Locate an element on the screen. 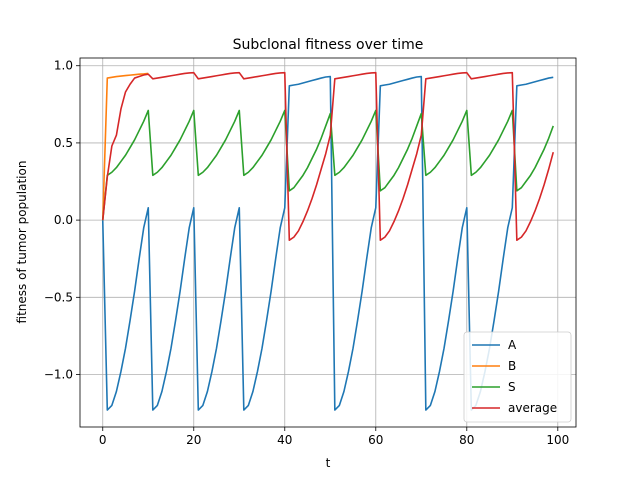  x-tick-label: 80 is located at coordinates (466, 440).